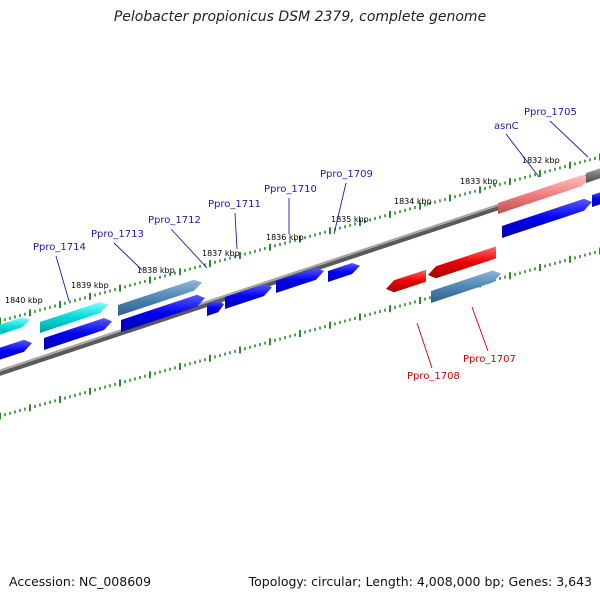  I want to click on gene-arrow-gray, so click(593, 175).